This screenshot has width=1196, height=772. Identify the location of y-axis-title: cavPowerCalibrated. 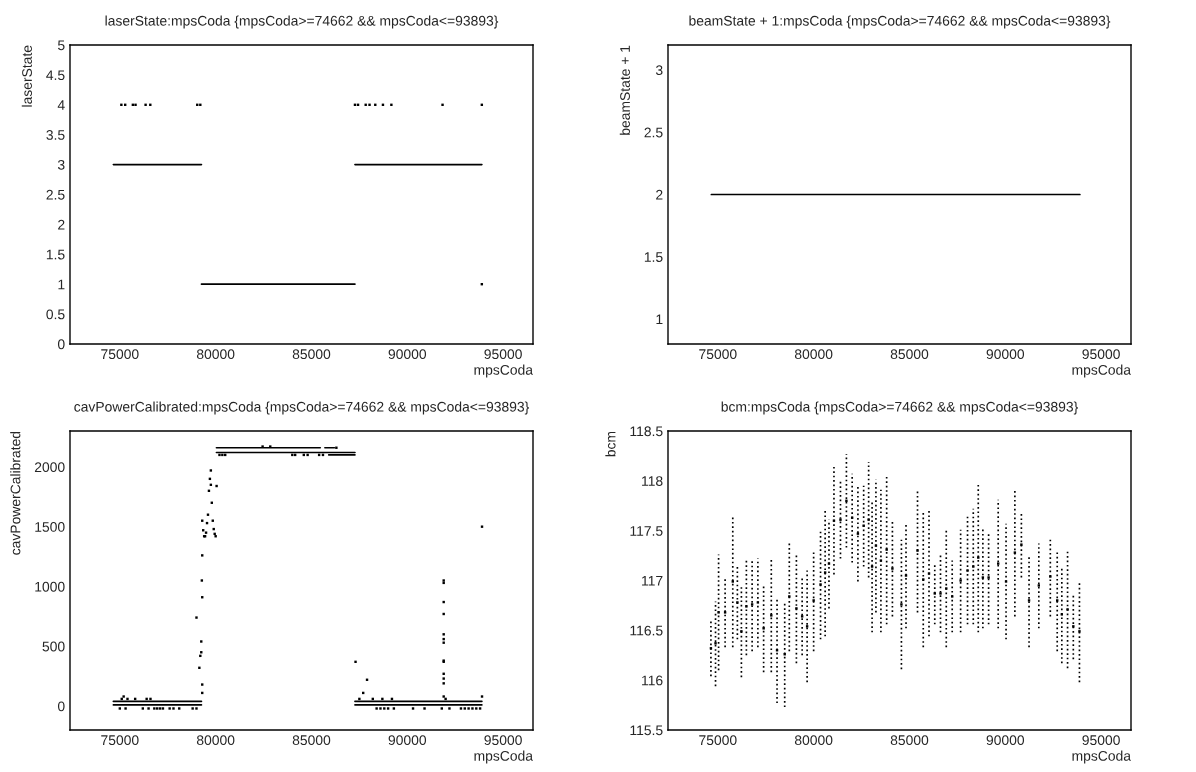
(15, 493).